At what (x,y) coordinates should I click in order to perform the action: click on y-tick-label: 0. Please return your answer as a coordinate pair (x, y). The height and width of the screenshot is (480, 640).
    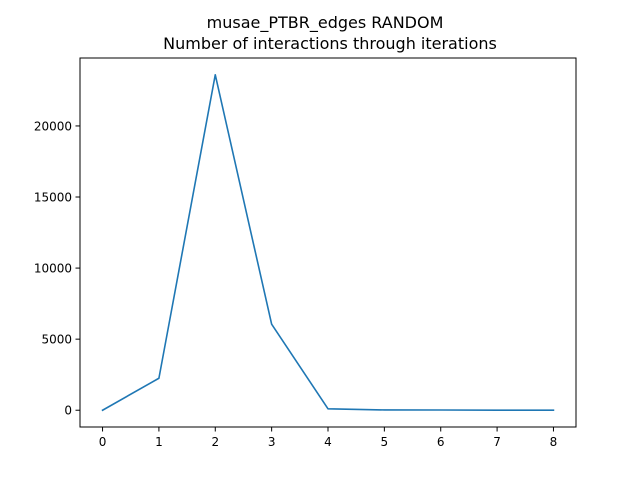
    Looking at the image, I should click on (68, 411).